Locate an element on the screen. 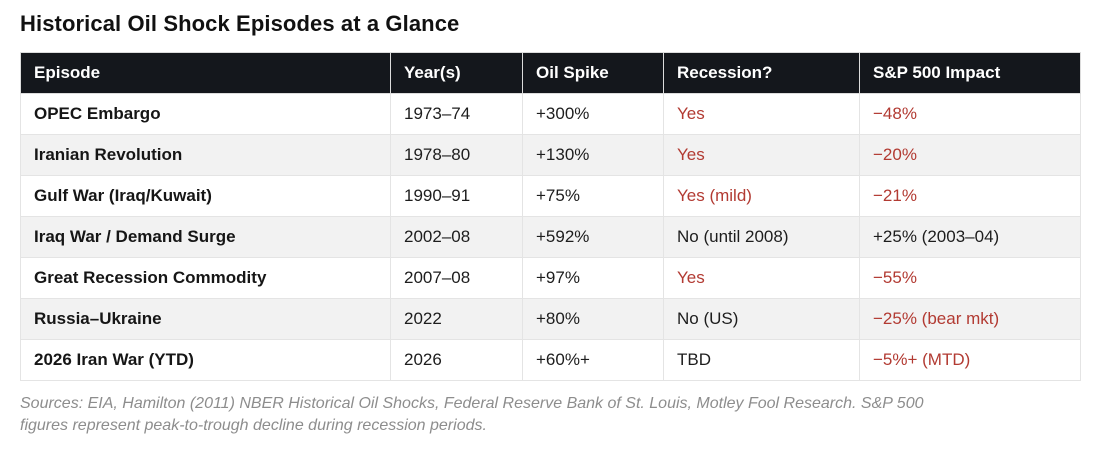 This screenshot has height=459, width=1113. column-header-episode: Episode is located at coordinates (205, 73).